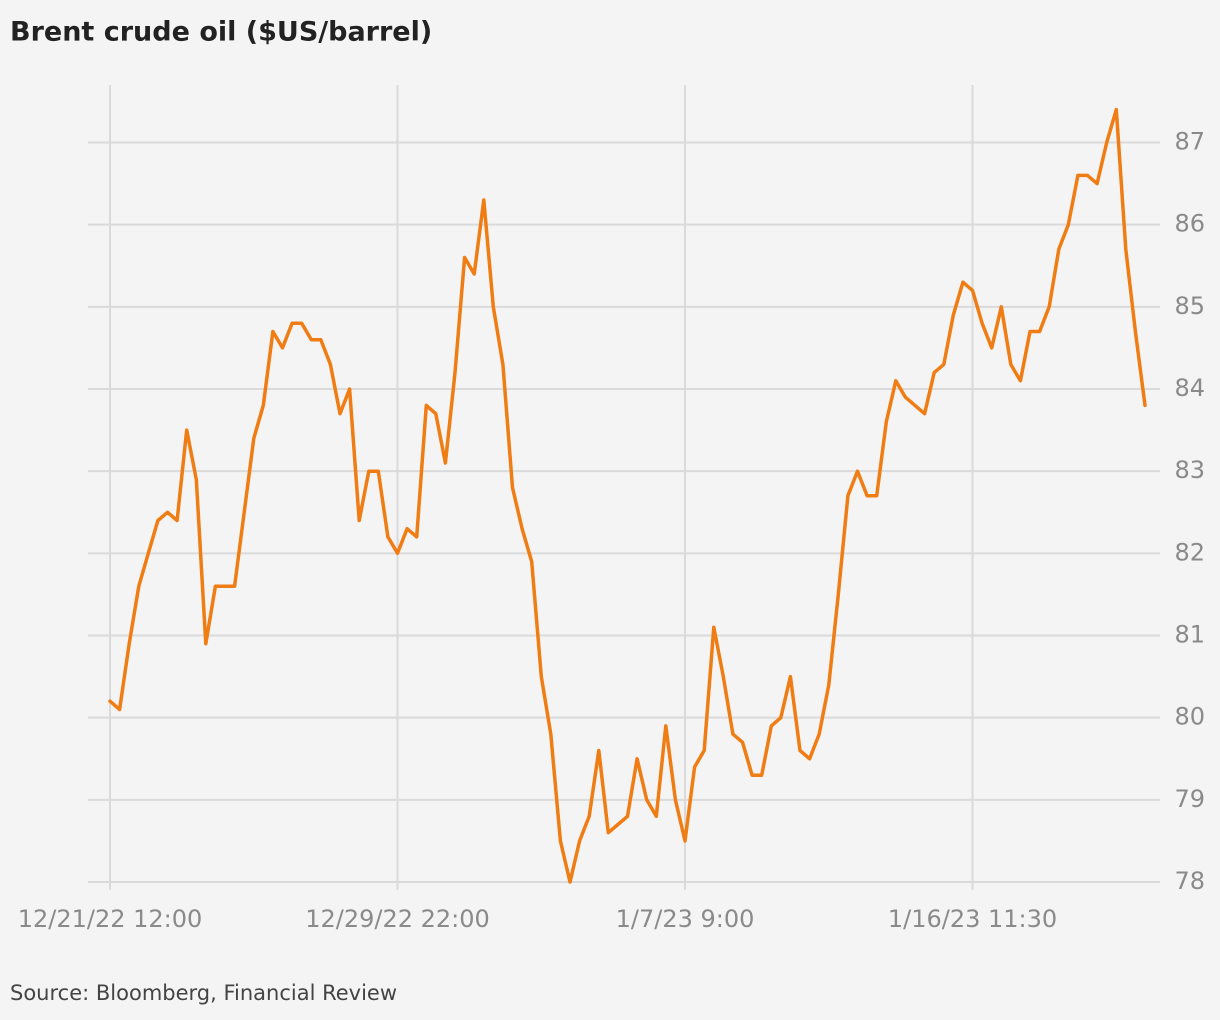 The height and width of the screenshot is (1020, 1220). Describe the element at coordinates (1189, 224) in the screenshot. I see `y-tick-label: 86` at that location.